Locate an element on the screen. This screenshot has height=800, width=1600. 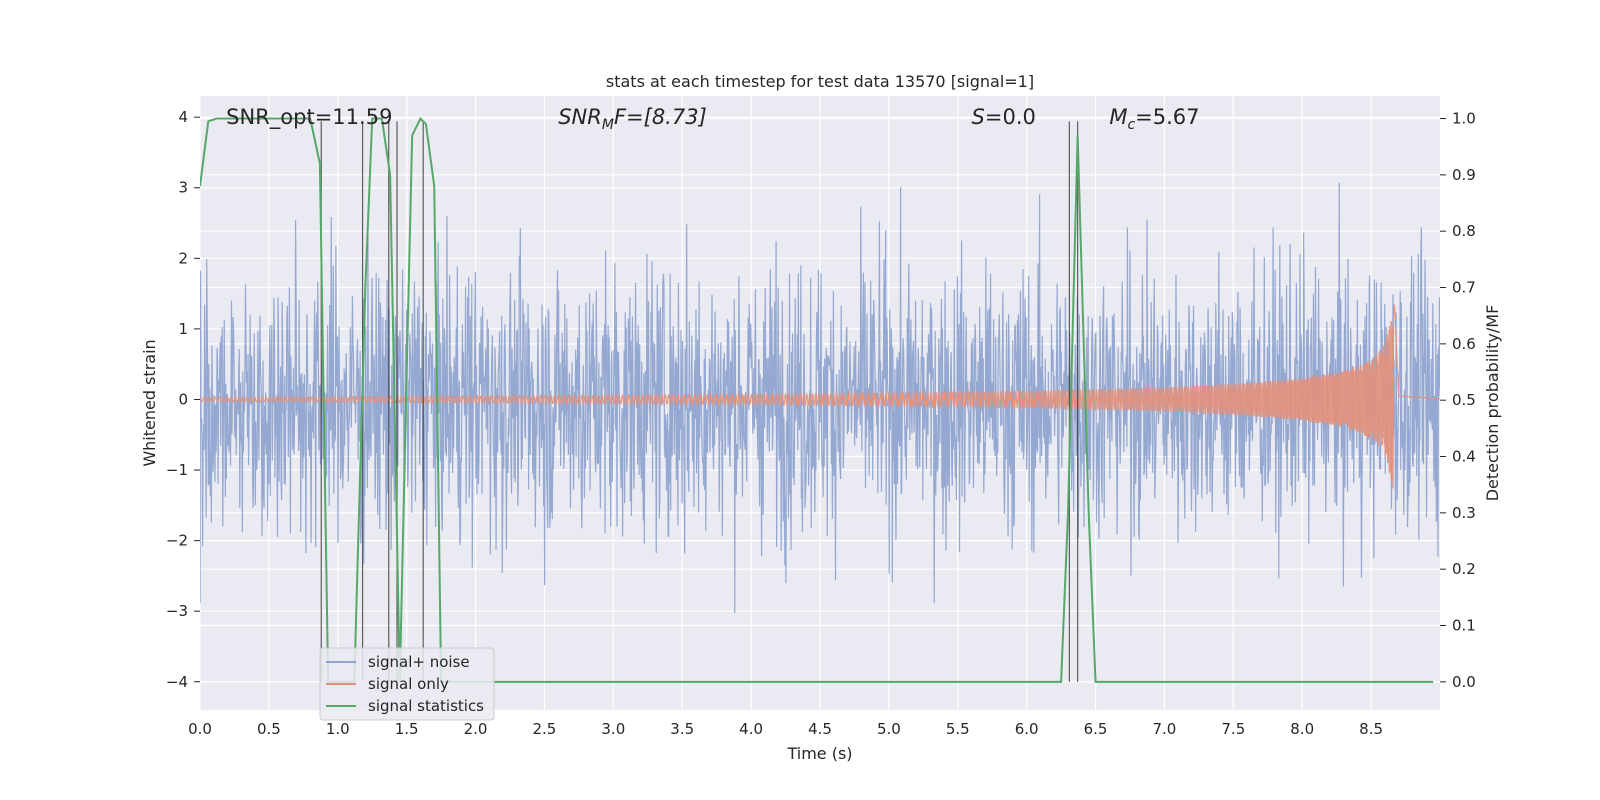
legend-label-signal-only: signal only is located at coordinates (408, 684).